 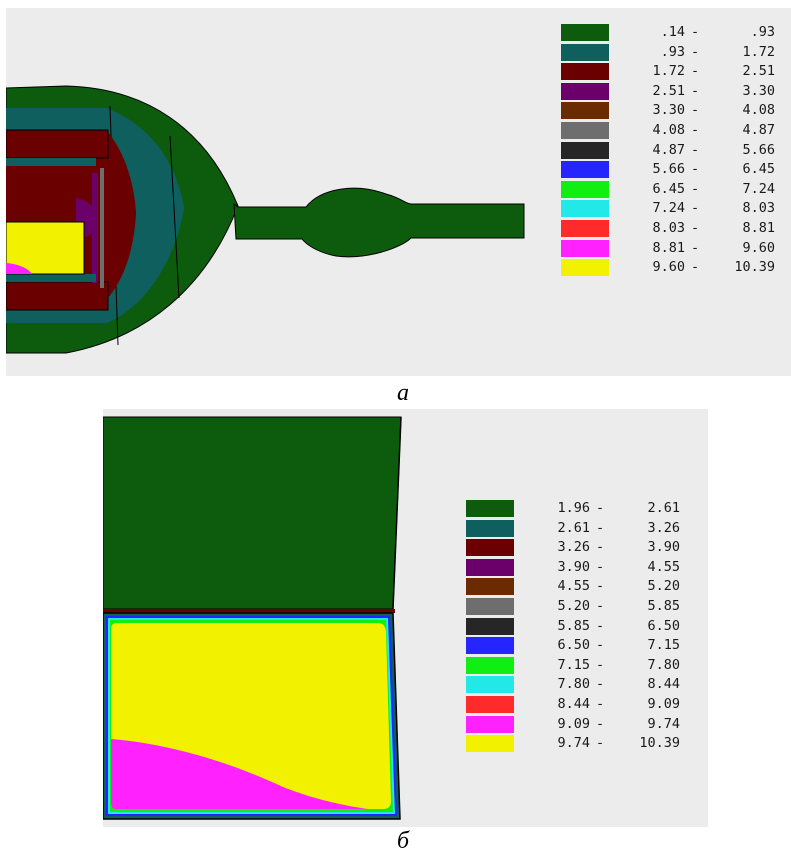 What do you see at coordinates (668, 188) in the screenshot?
I see `legend-from-value: 6.45` at bounding box center [668, 188].